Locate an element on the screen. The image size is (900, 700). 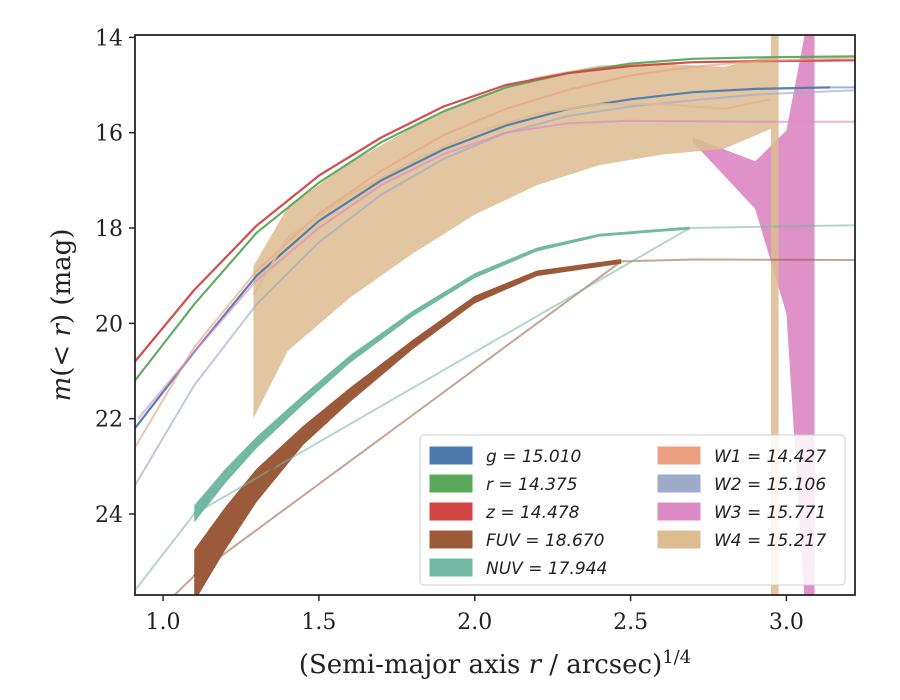
y-tick-label: 24 is located at coordinates (109, 515).